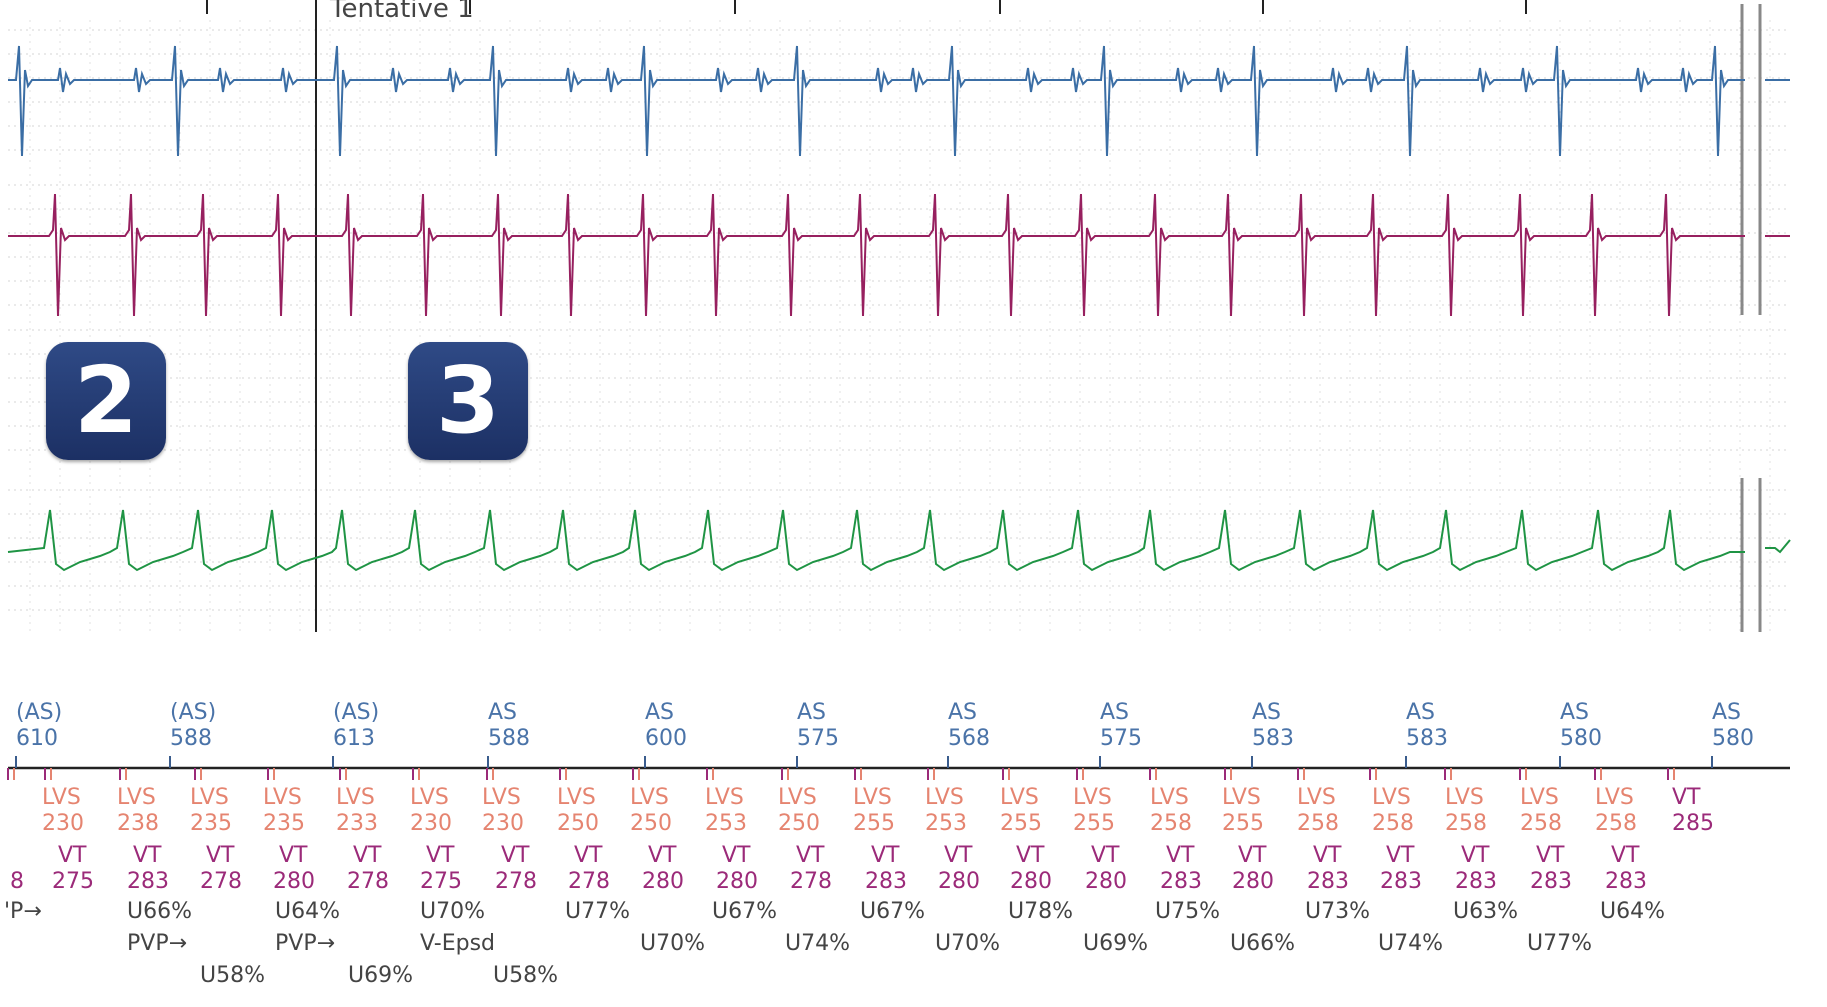 The image size is (1827, 1007). I want to click on atrial-egm-trace, so click(876, 101).